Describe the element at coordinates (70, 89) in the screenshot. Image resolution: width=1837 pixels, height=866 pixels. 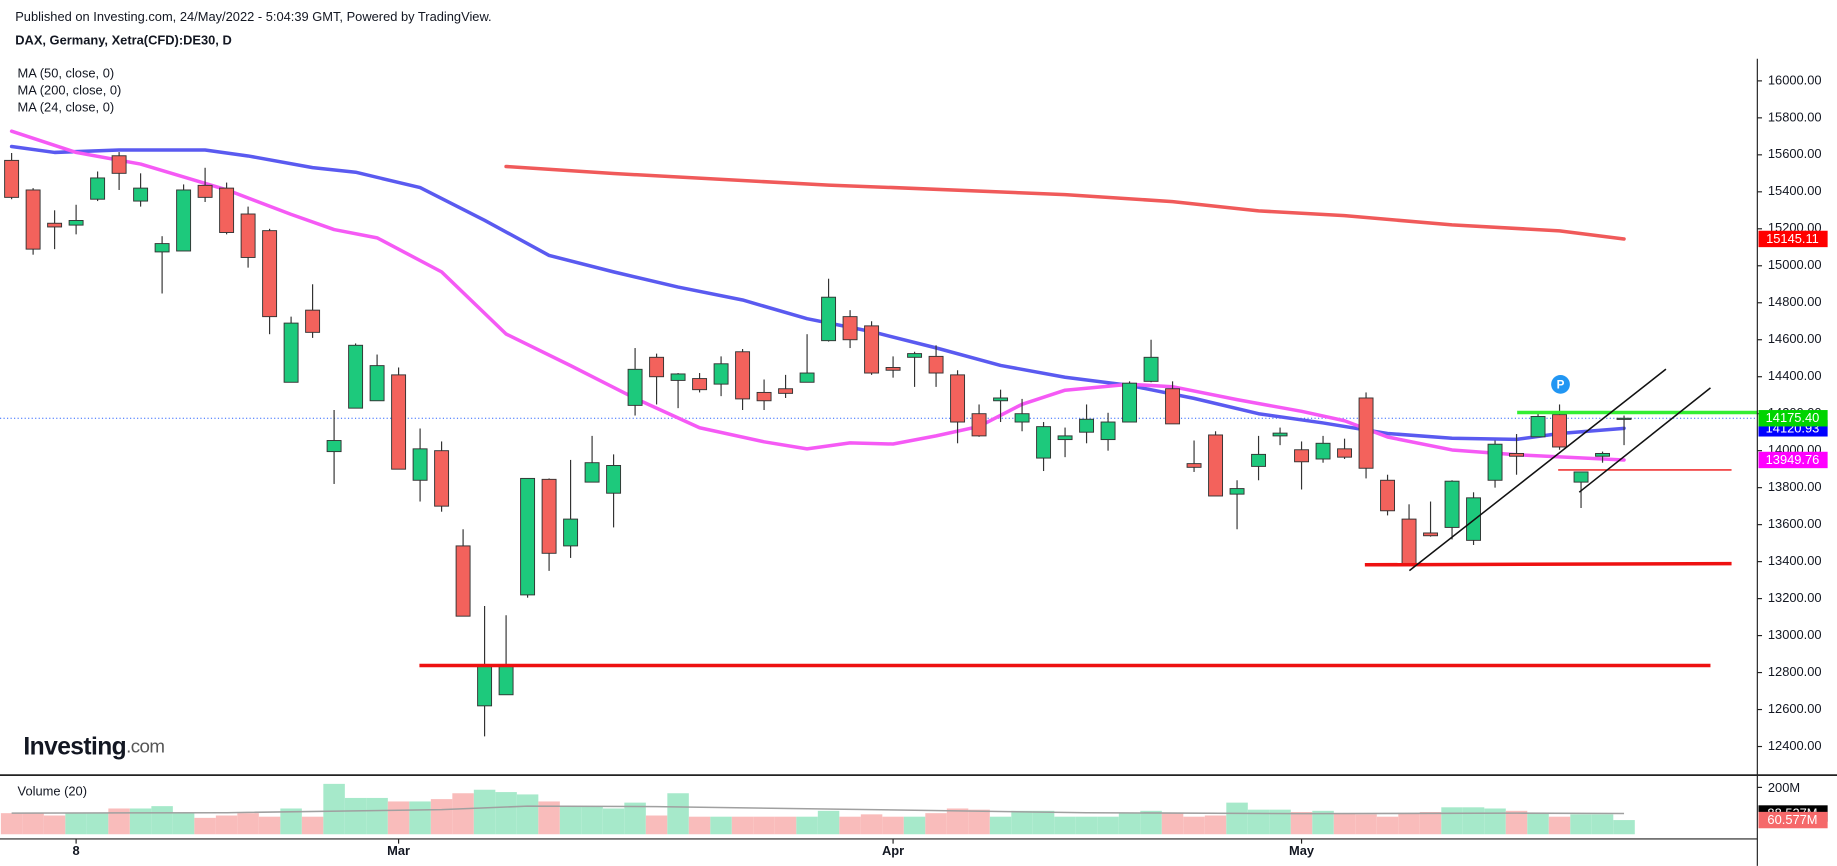
I see `ma-legend: MA (200, close, 0)` at that location.